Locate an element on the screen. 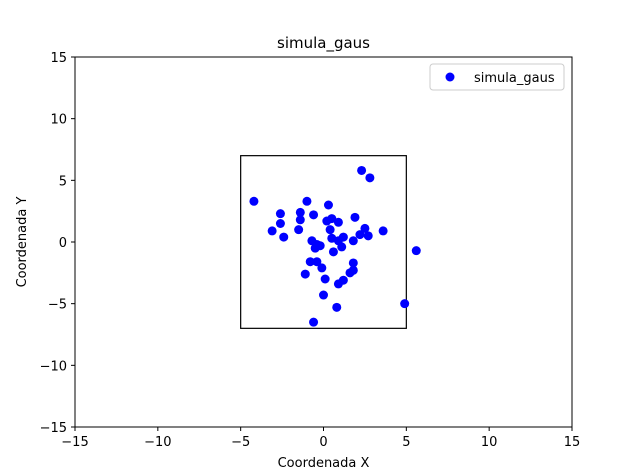 This screenshot has width=626, height=476. x-axis-ticks: −15 −10 −5 0 5 10 15 is located at coordinates (320, 438).